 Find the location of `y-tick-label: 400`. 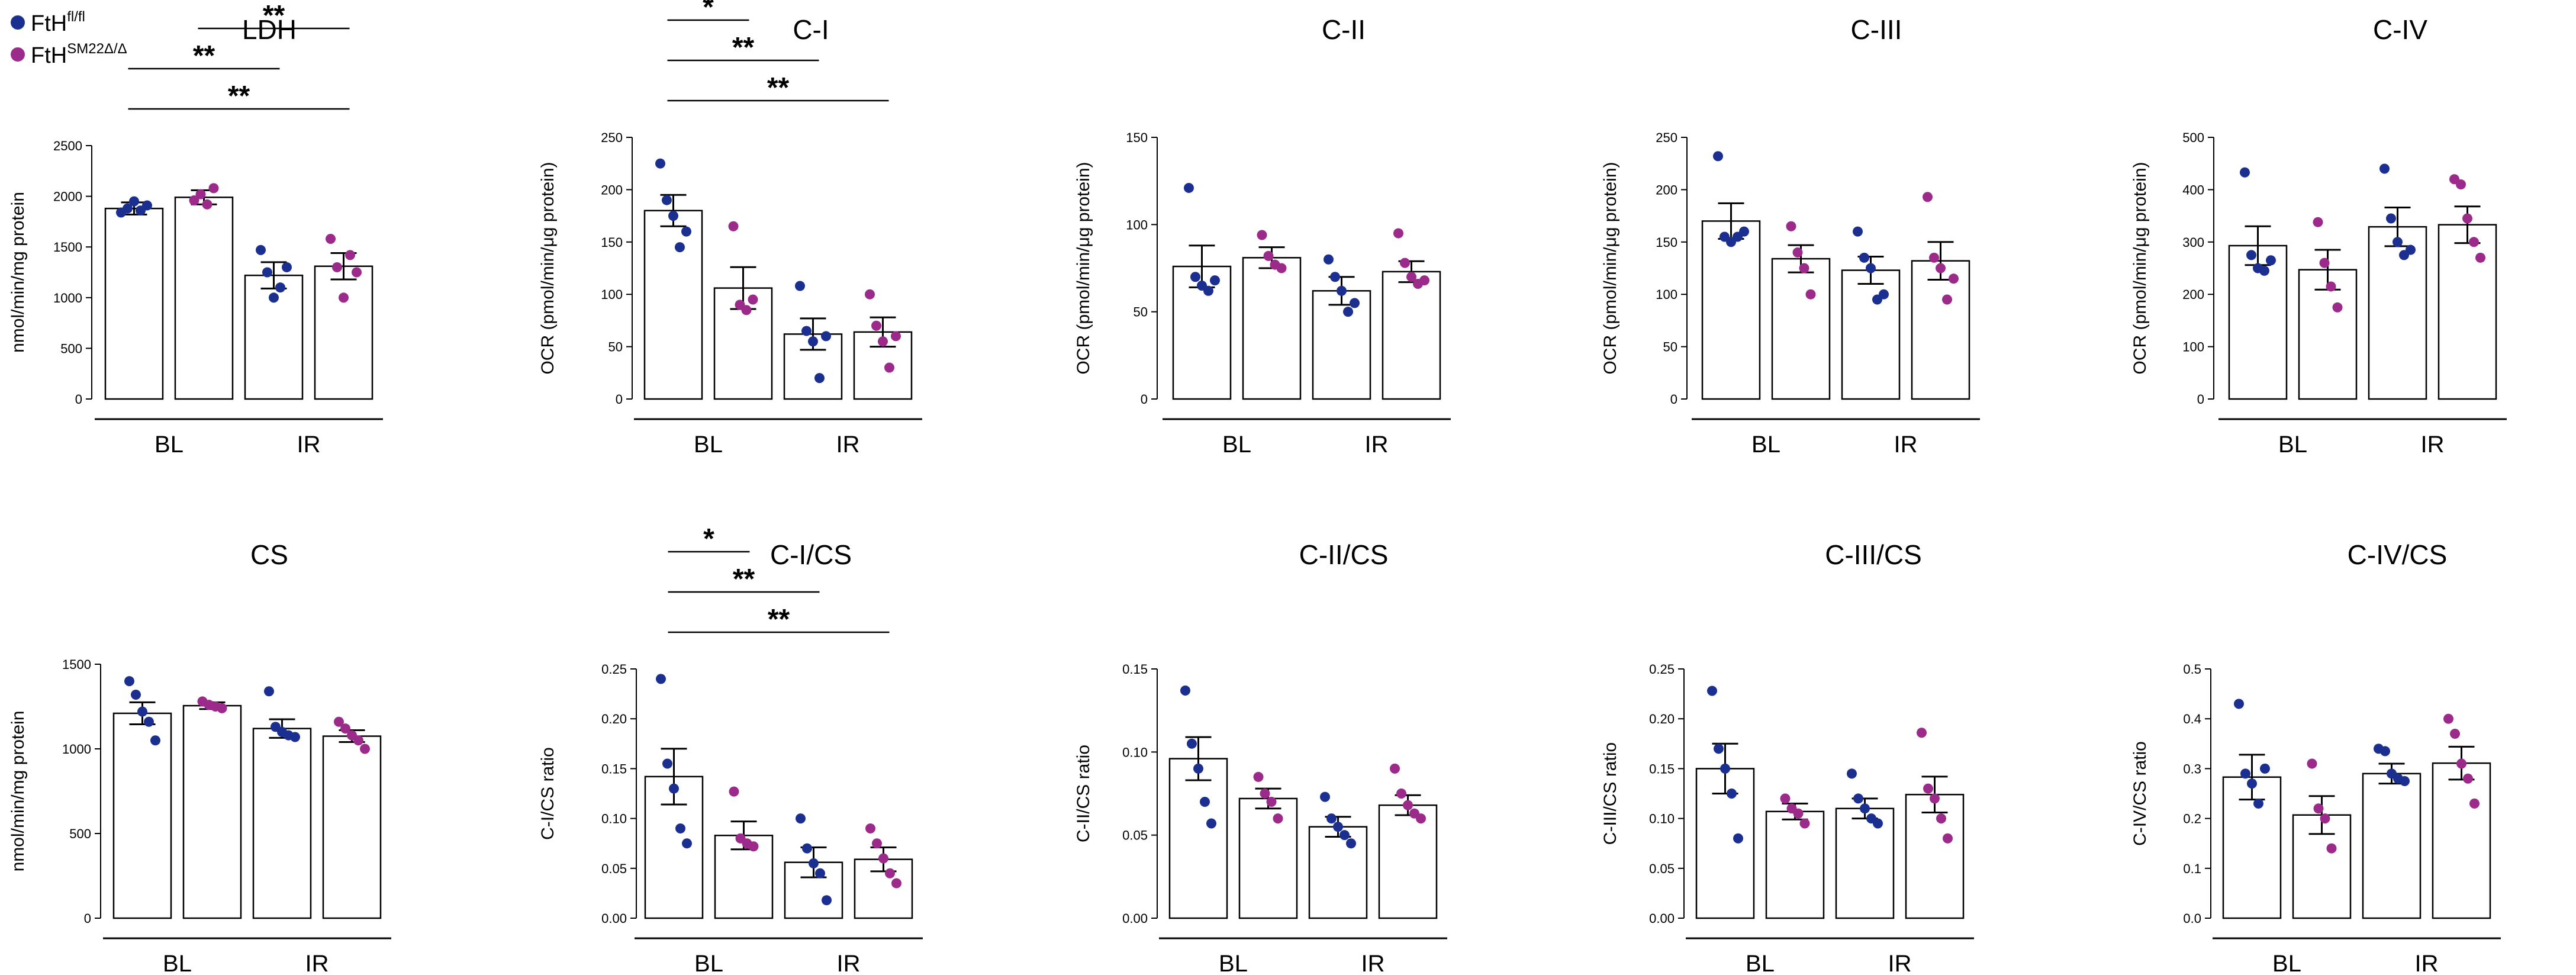

y-tick-label: 400 is located at coordinates (2193, 190).